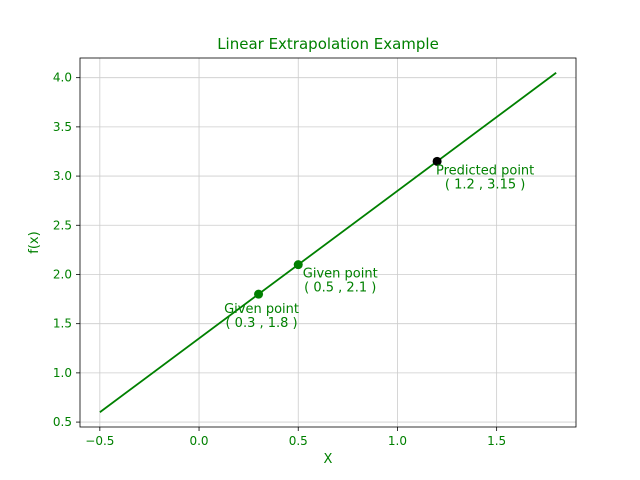 The image size is (640, 480). What do you see at coordinates (62, 422) in the screenshot?
I see `y-tick-label: 0.5` at bounding box center [62, 422].